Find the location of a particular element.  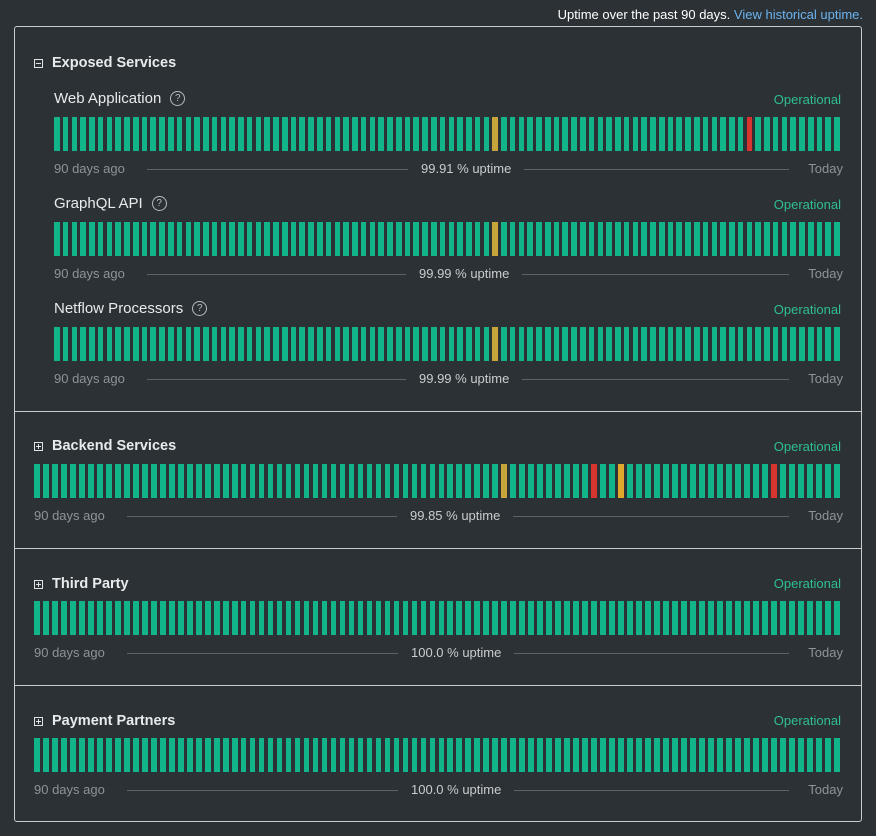

group-name: Payment Partners is located at coordinates (114, 721).